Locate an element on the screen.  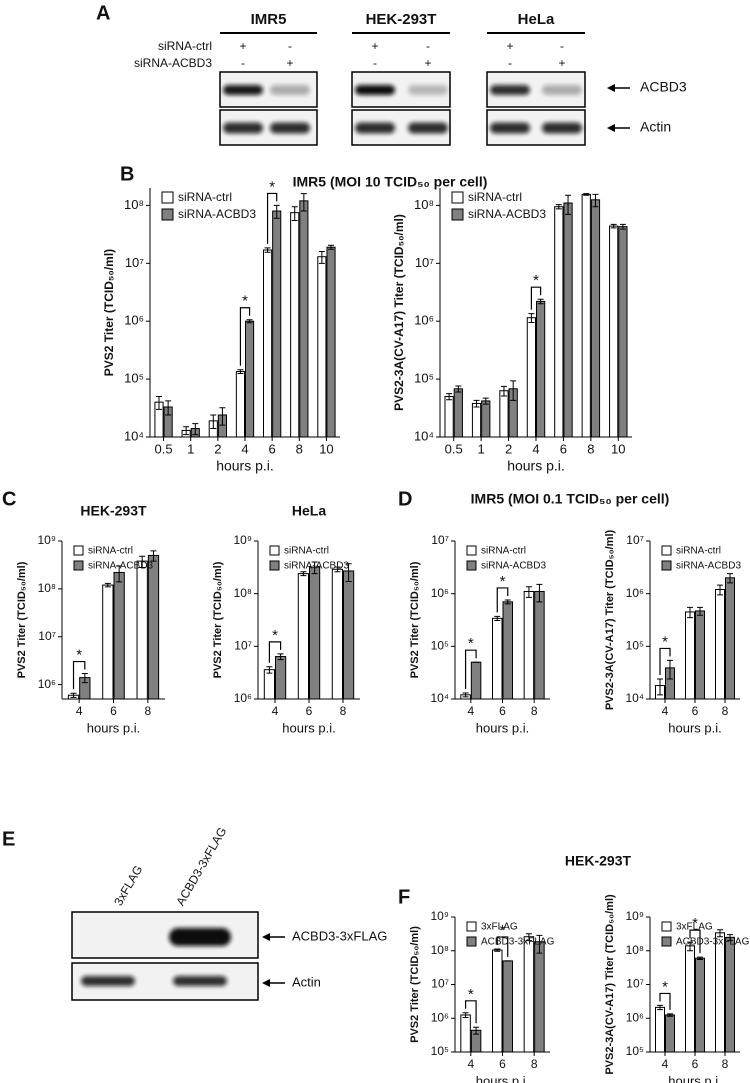
band-label: ACBD3-3xFLAG is located at coordinates (339, 935).